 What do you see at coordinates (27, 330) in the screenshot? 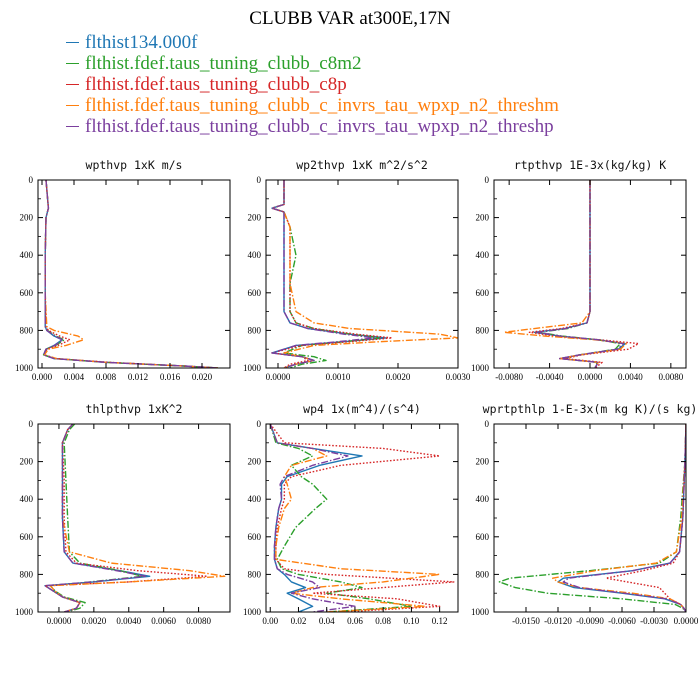
I see `panel-1-ytick-label: 800` at bounding box center [27, 330].